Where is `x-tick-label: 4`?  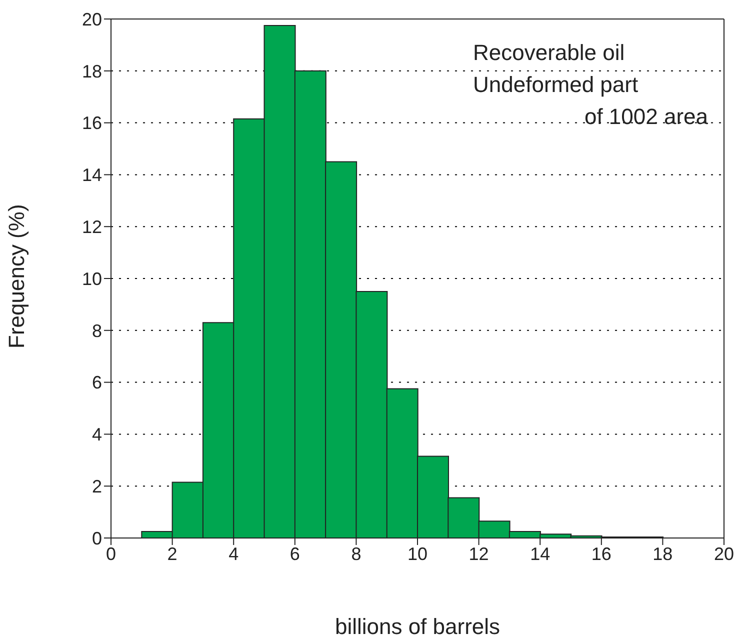 x-tick-label: 4 is located at coordinates (233, 554).